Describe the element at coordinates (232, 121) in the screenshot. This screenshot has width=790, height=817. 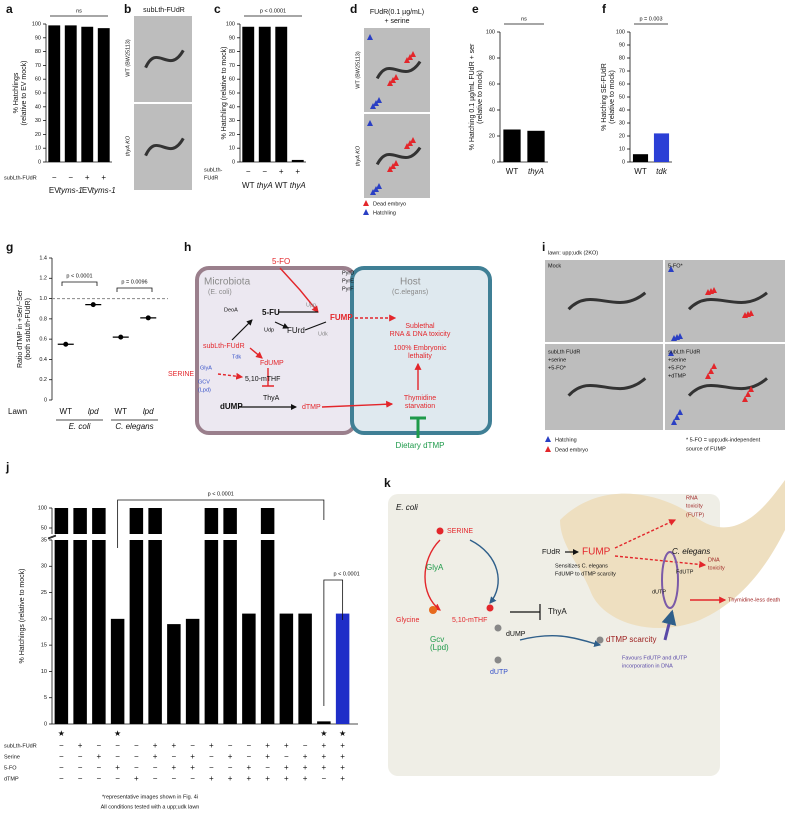
I see `label: 30` at that location.